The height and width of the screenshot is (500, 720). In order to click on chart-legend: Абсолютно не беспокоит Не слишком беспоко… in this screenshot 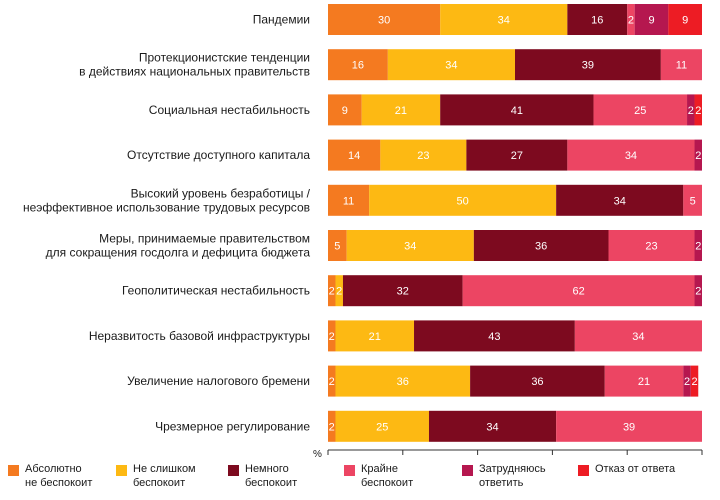, I will do `click(360, 481)`.